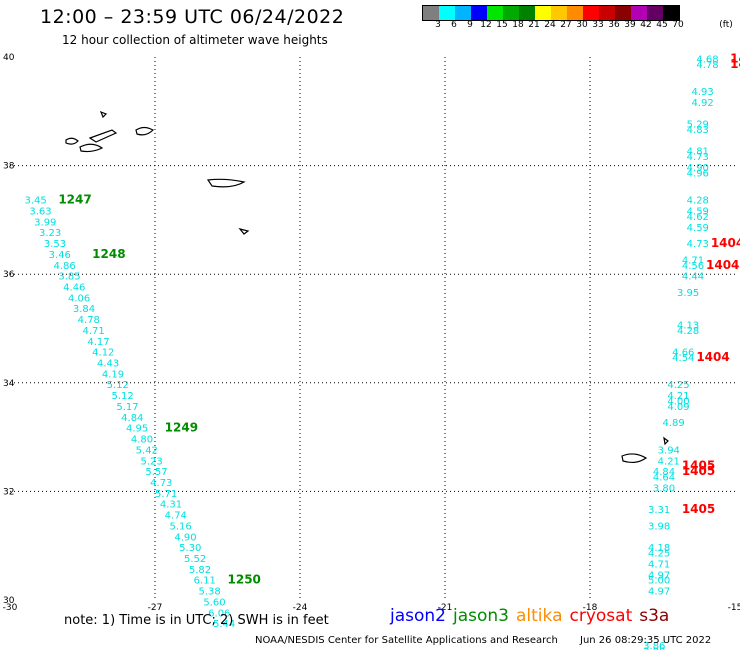 The image size is (740, 650). What do you see at coordinates (108, 364) in the screenshot?
I see `swh-value-label: 4.43` at bounding box center [108, 364].